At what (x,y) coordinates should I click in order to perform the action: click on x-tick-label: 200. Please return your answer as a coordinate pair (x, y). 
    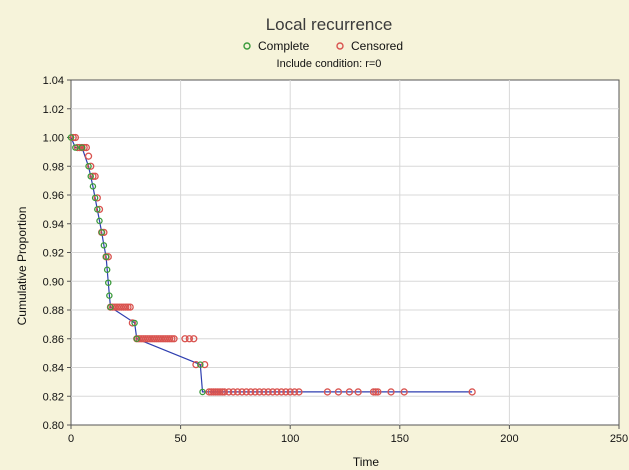
    Looking at the image, I should click on (509, 439).